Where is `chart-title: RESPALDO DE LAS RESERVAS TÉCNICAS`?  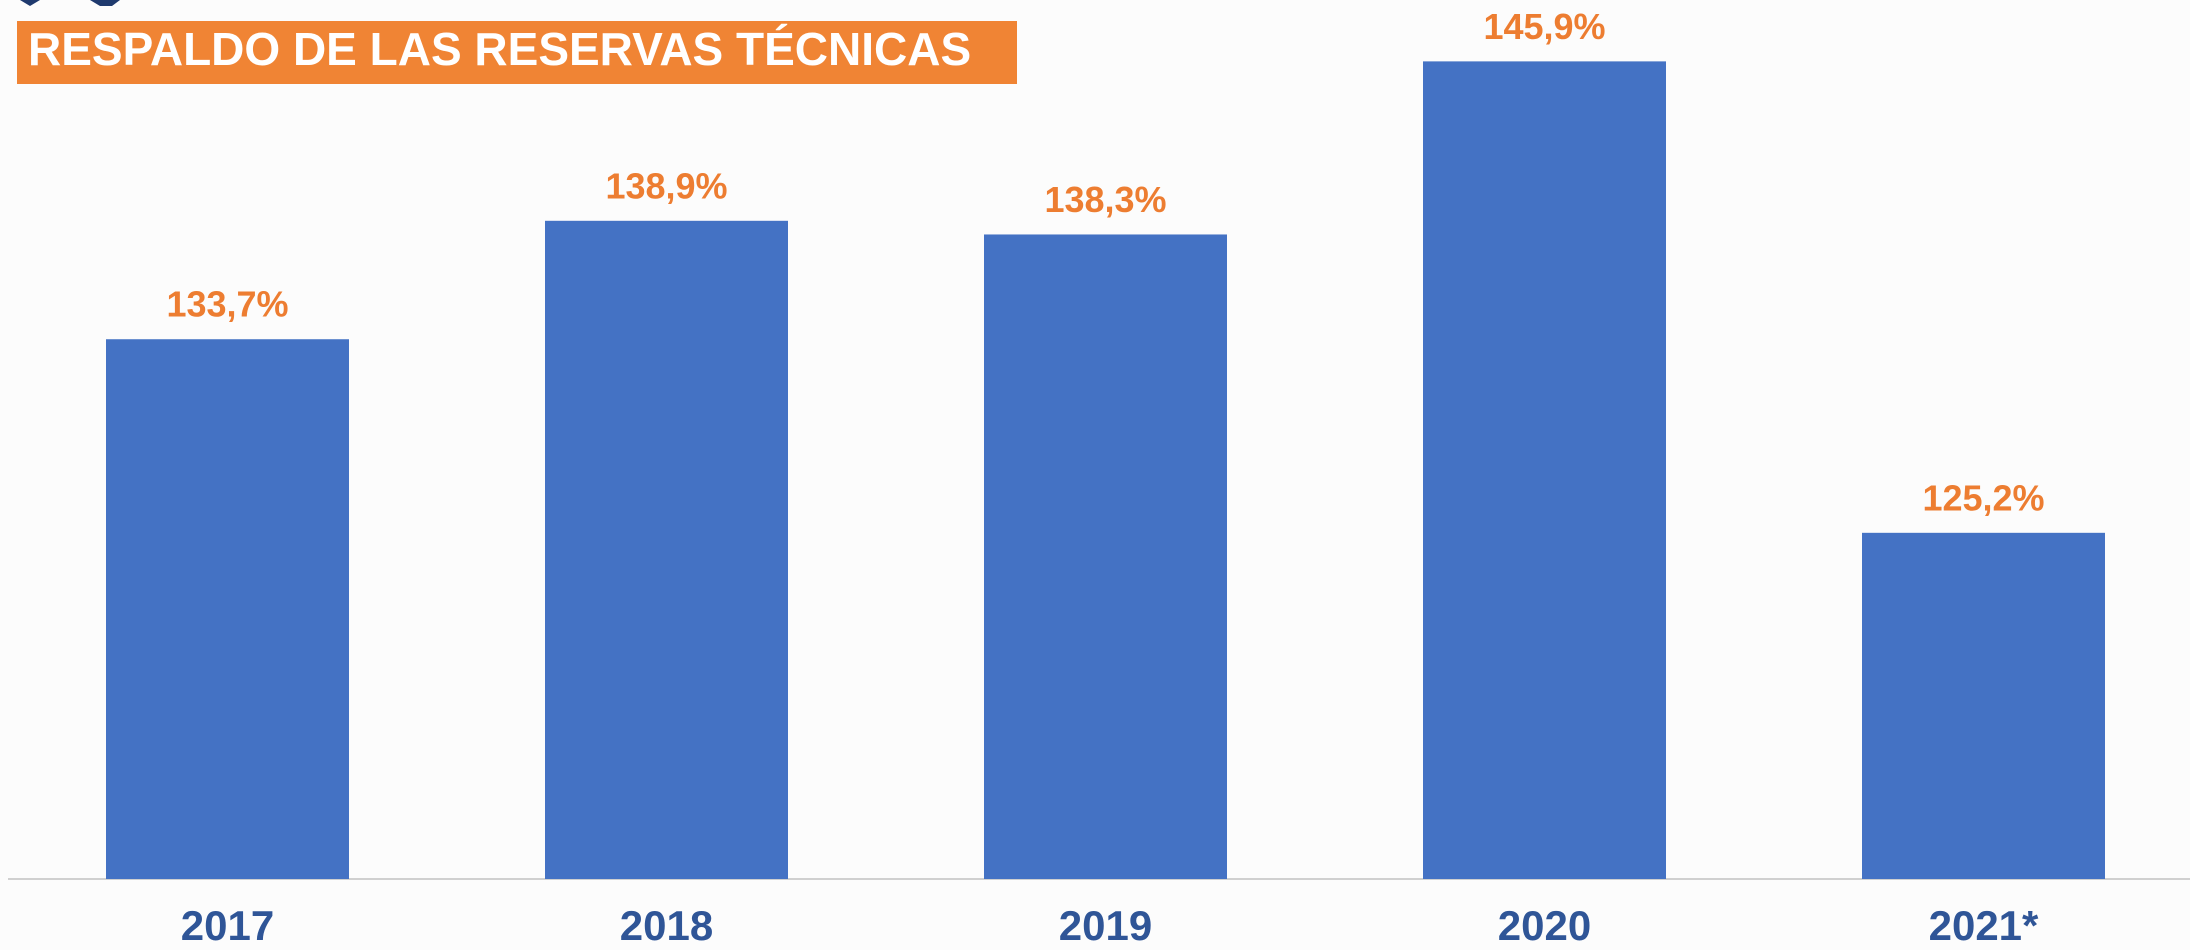 chart-title: RESPALDO DE LAS RESERVAS TÉCNICAS is located at coordinates (499, 49).